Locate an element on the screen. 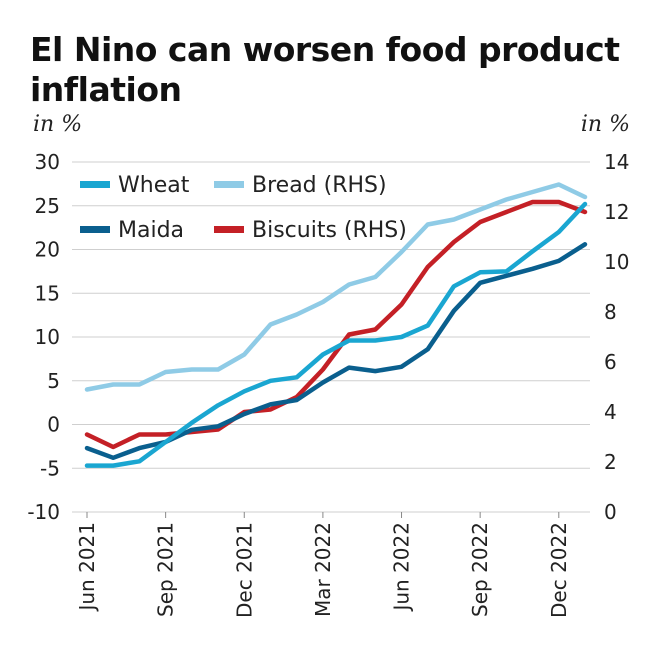 The height and width of the screenshot is (650, 660). y-left-tick-label: 20 is located at coordinates (47, 250).